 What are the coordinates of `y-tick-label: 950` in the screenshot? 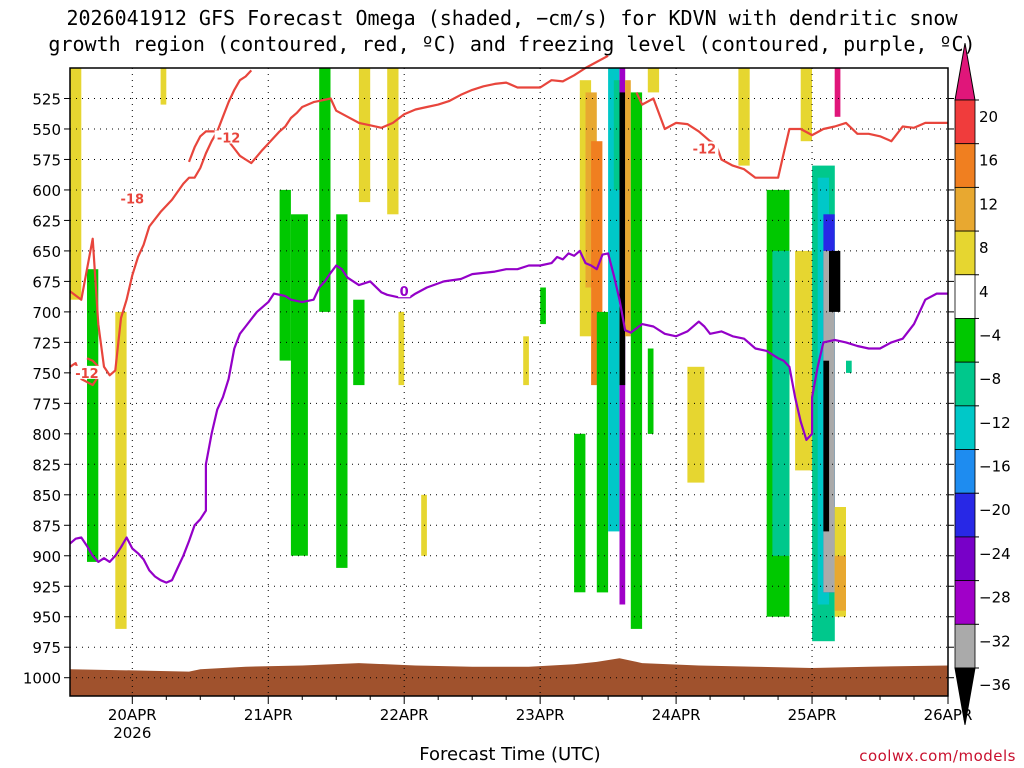 It's located at (46, 618).